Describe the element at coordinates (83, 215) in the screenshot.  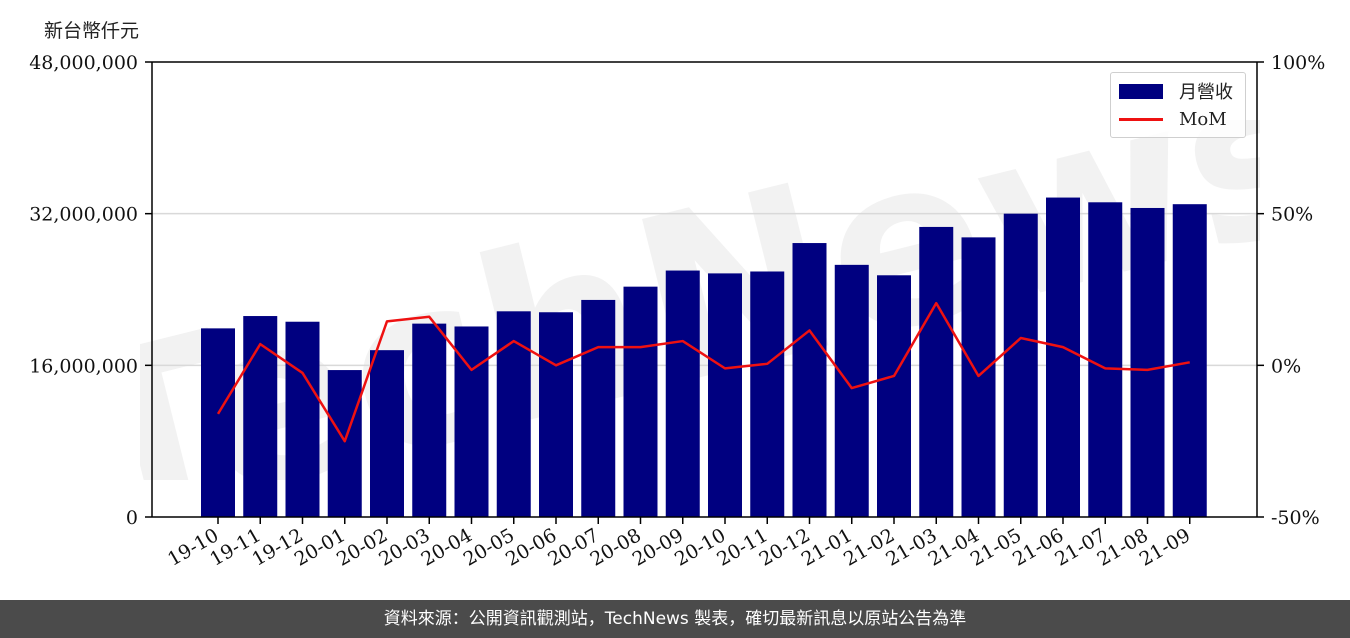
I see `y-left-tick-label: 32,000,000` at that location.